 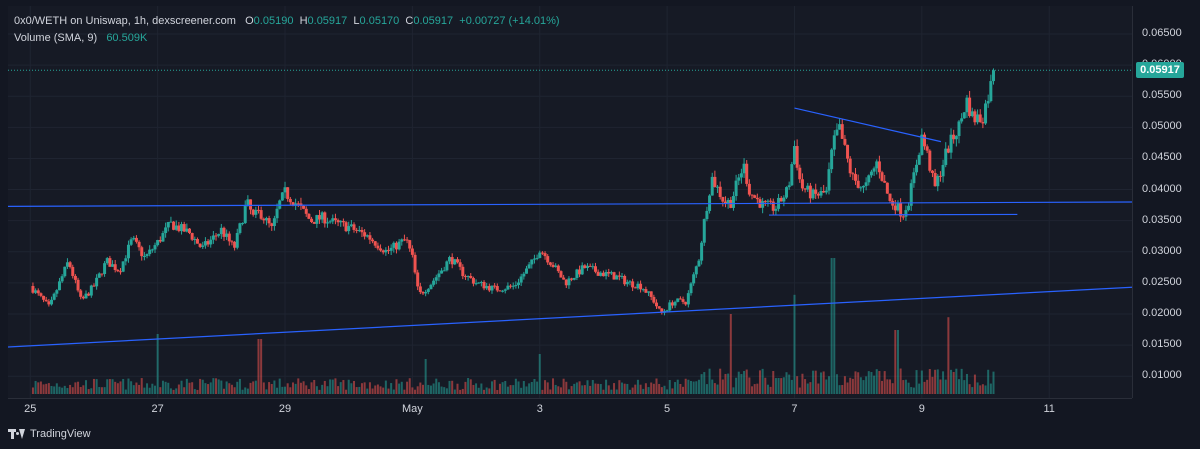 What do you see at coordinates (249, 21) in the screenshot?
I see `open-label: O` at bounding box center [249, 21].